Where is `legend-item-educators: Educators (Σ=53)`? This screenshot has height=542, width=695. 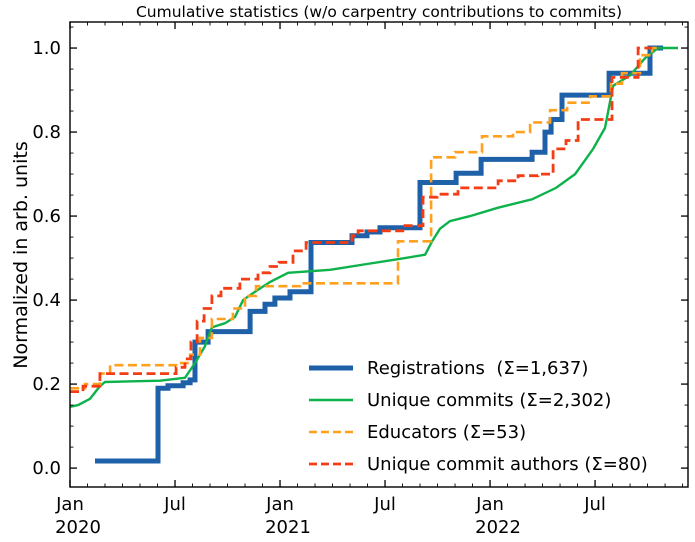
legend-item-educators: Educators (Σ=53) is located at coordinates (478, 432).